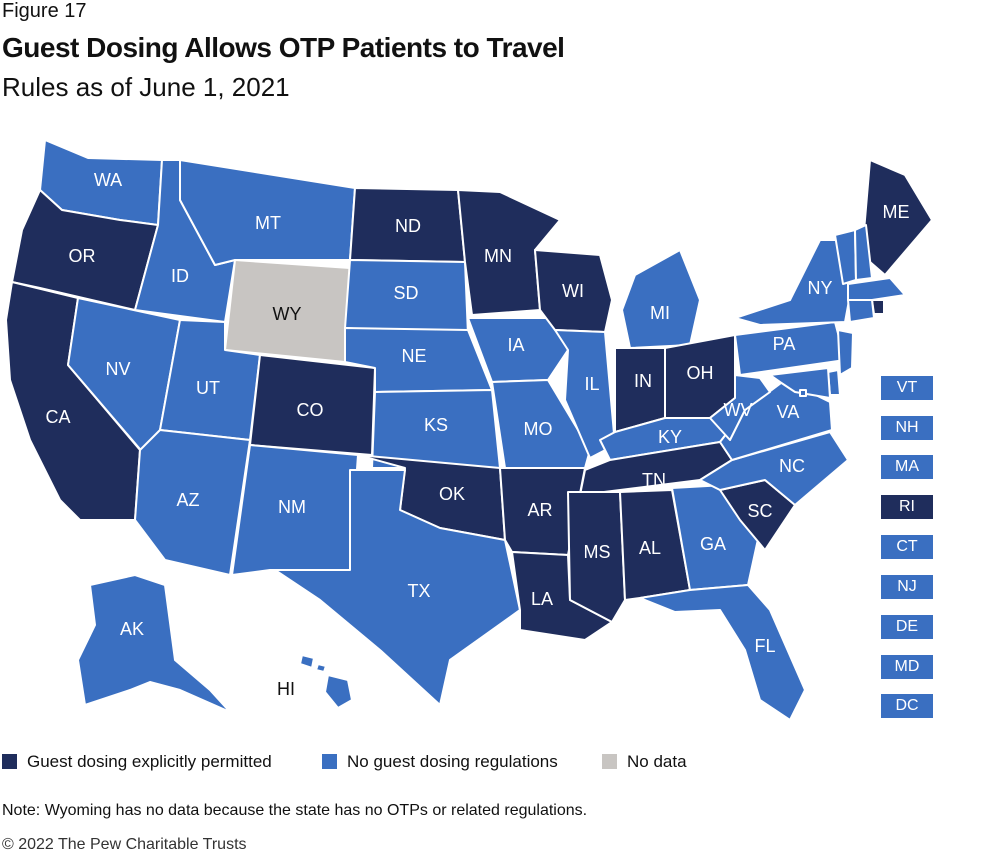 The height and width of the screenshot is (858, 990). What do you see at coordinates (713, 544) in the screenshot?
I see `state-label-ga: GA` at bounding box center [713, 544].